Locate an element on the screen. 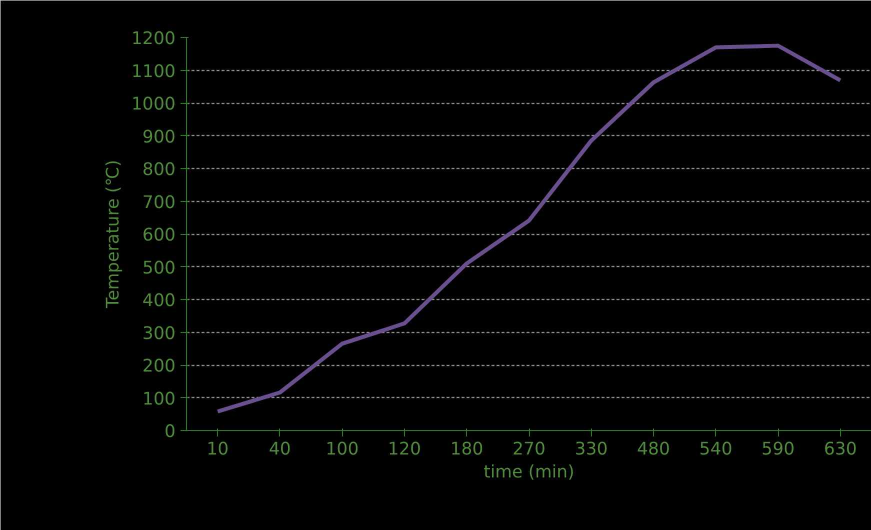  x-tick-label: 540 is located at coordinates (715, 450).